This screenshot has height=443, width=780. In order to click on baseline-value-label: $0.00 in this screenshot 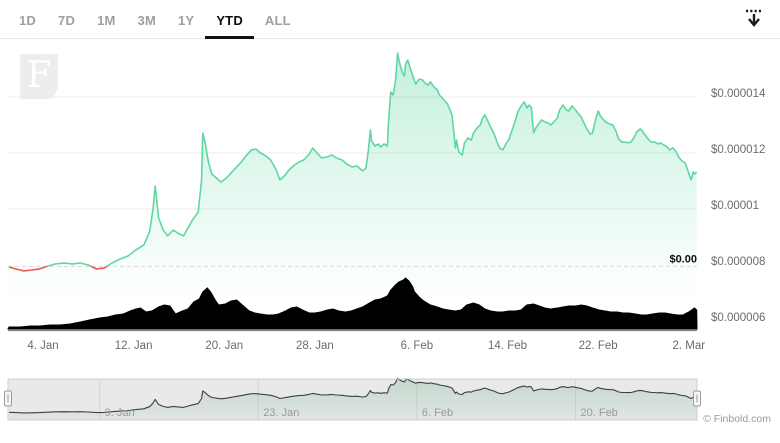, I will do `click(683, 259)`.